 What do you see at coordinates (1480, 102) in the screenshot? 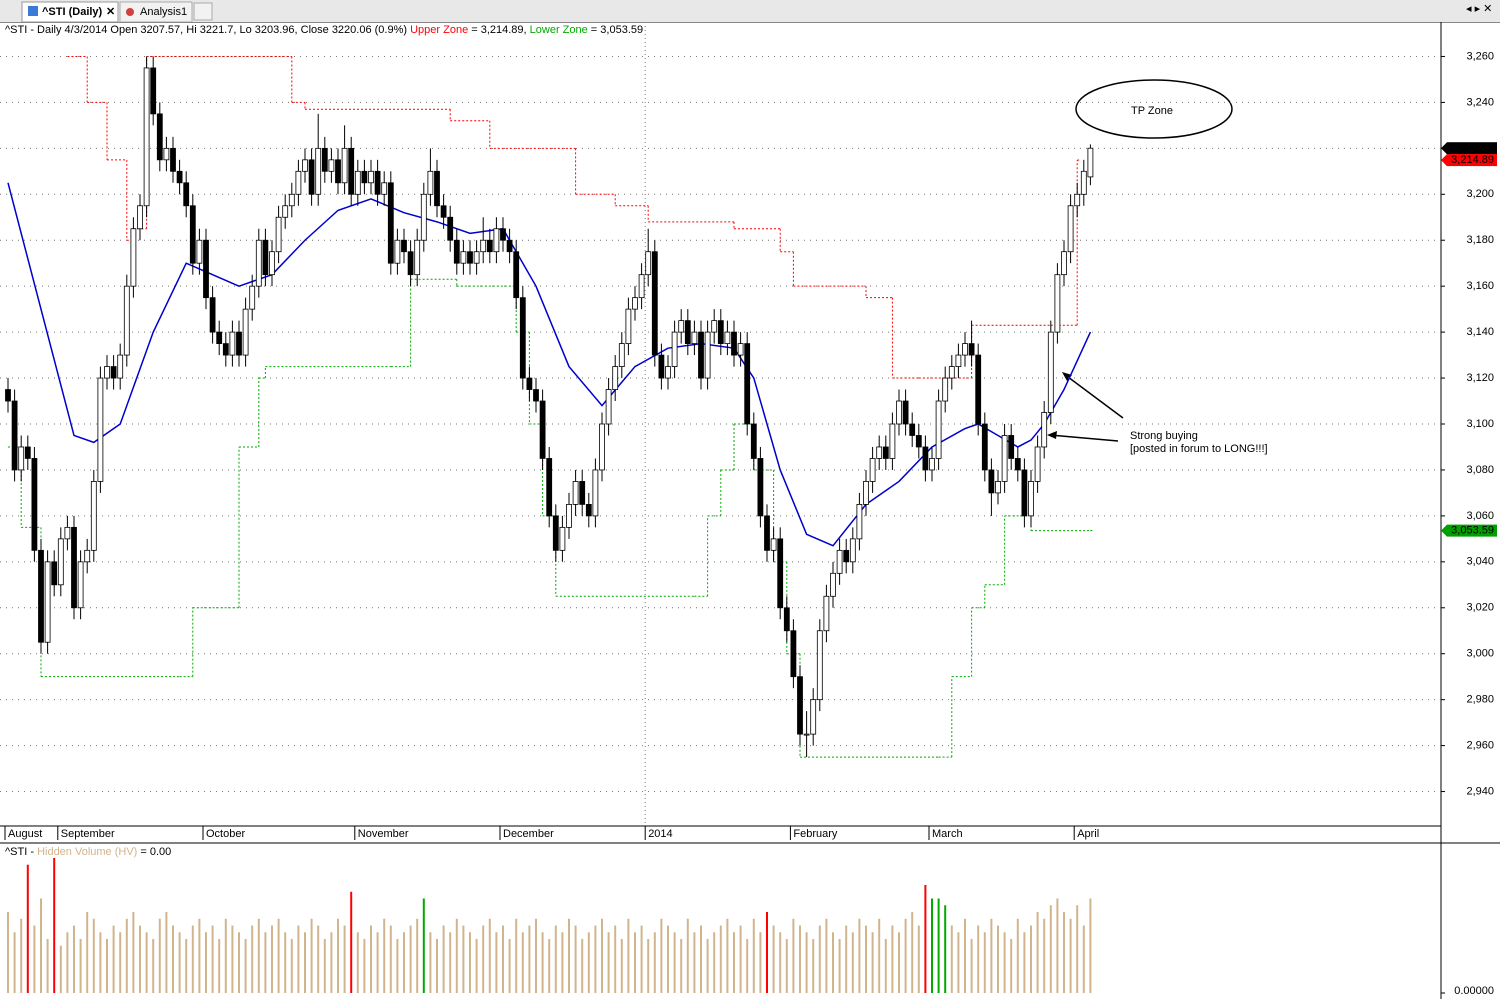
I see `y-tick-label: 3,240` at bounding box center [1480, 102].